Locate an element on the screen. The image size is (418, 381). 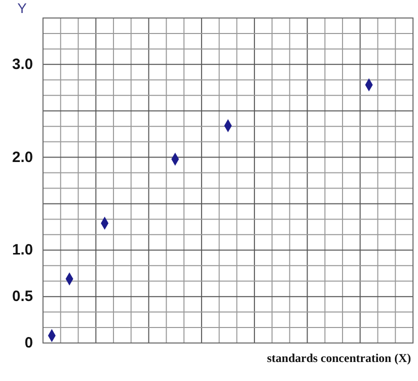
y-tick-label: 1.0 is located at coordinates (22, 250).